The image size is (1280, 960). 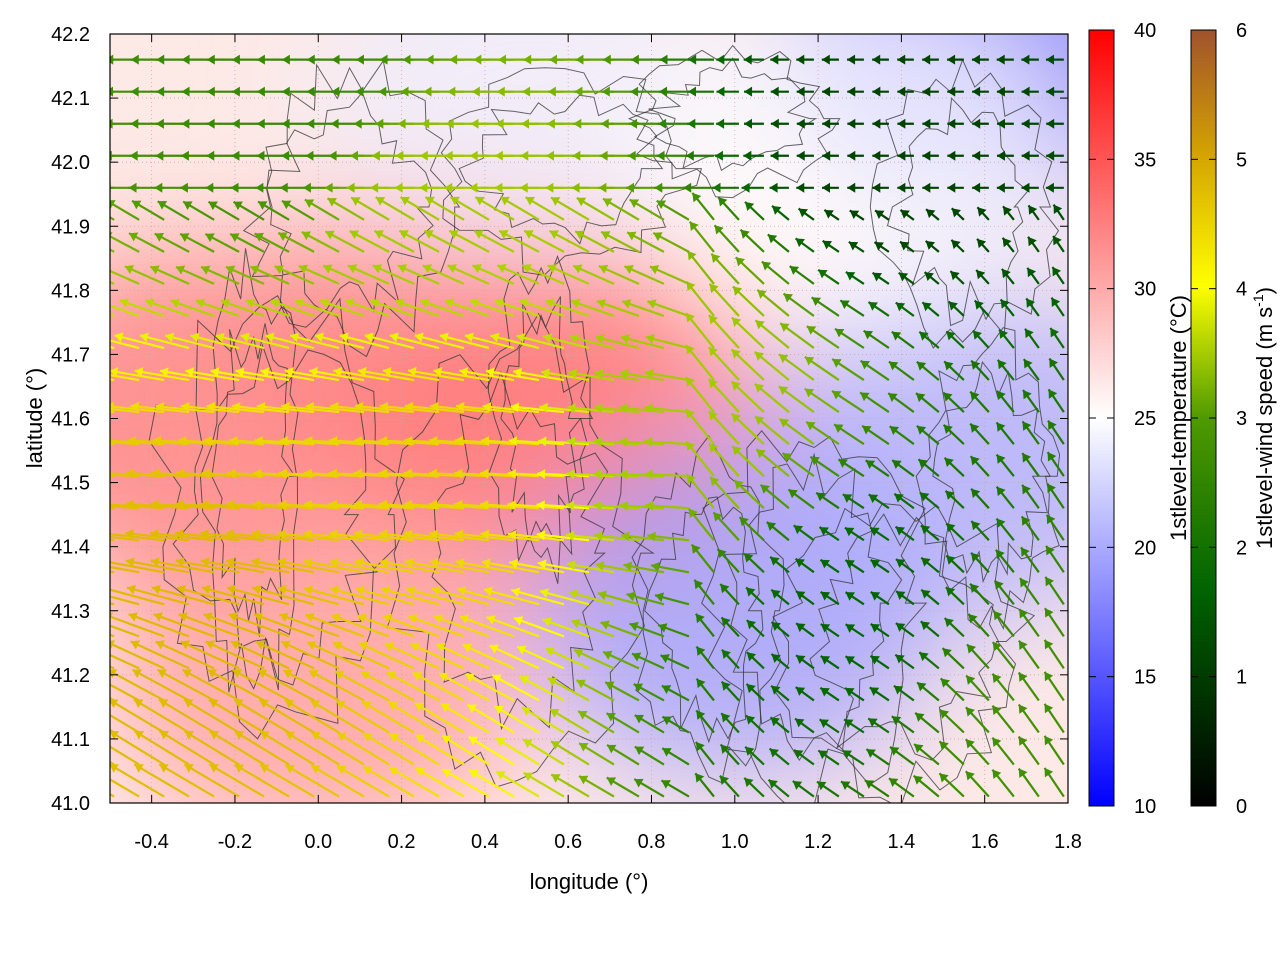 What do you see at coordinates (1145, 419) in the screenshot?
I see `colorbar-tick-label: 25` at bounding box center [1145, 419].